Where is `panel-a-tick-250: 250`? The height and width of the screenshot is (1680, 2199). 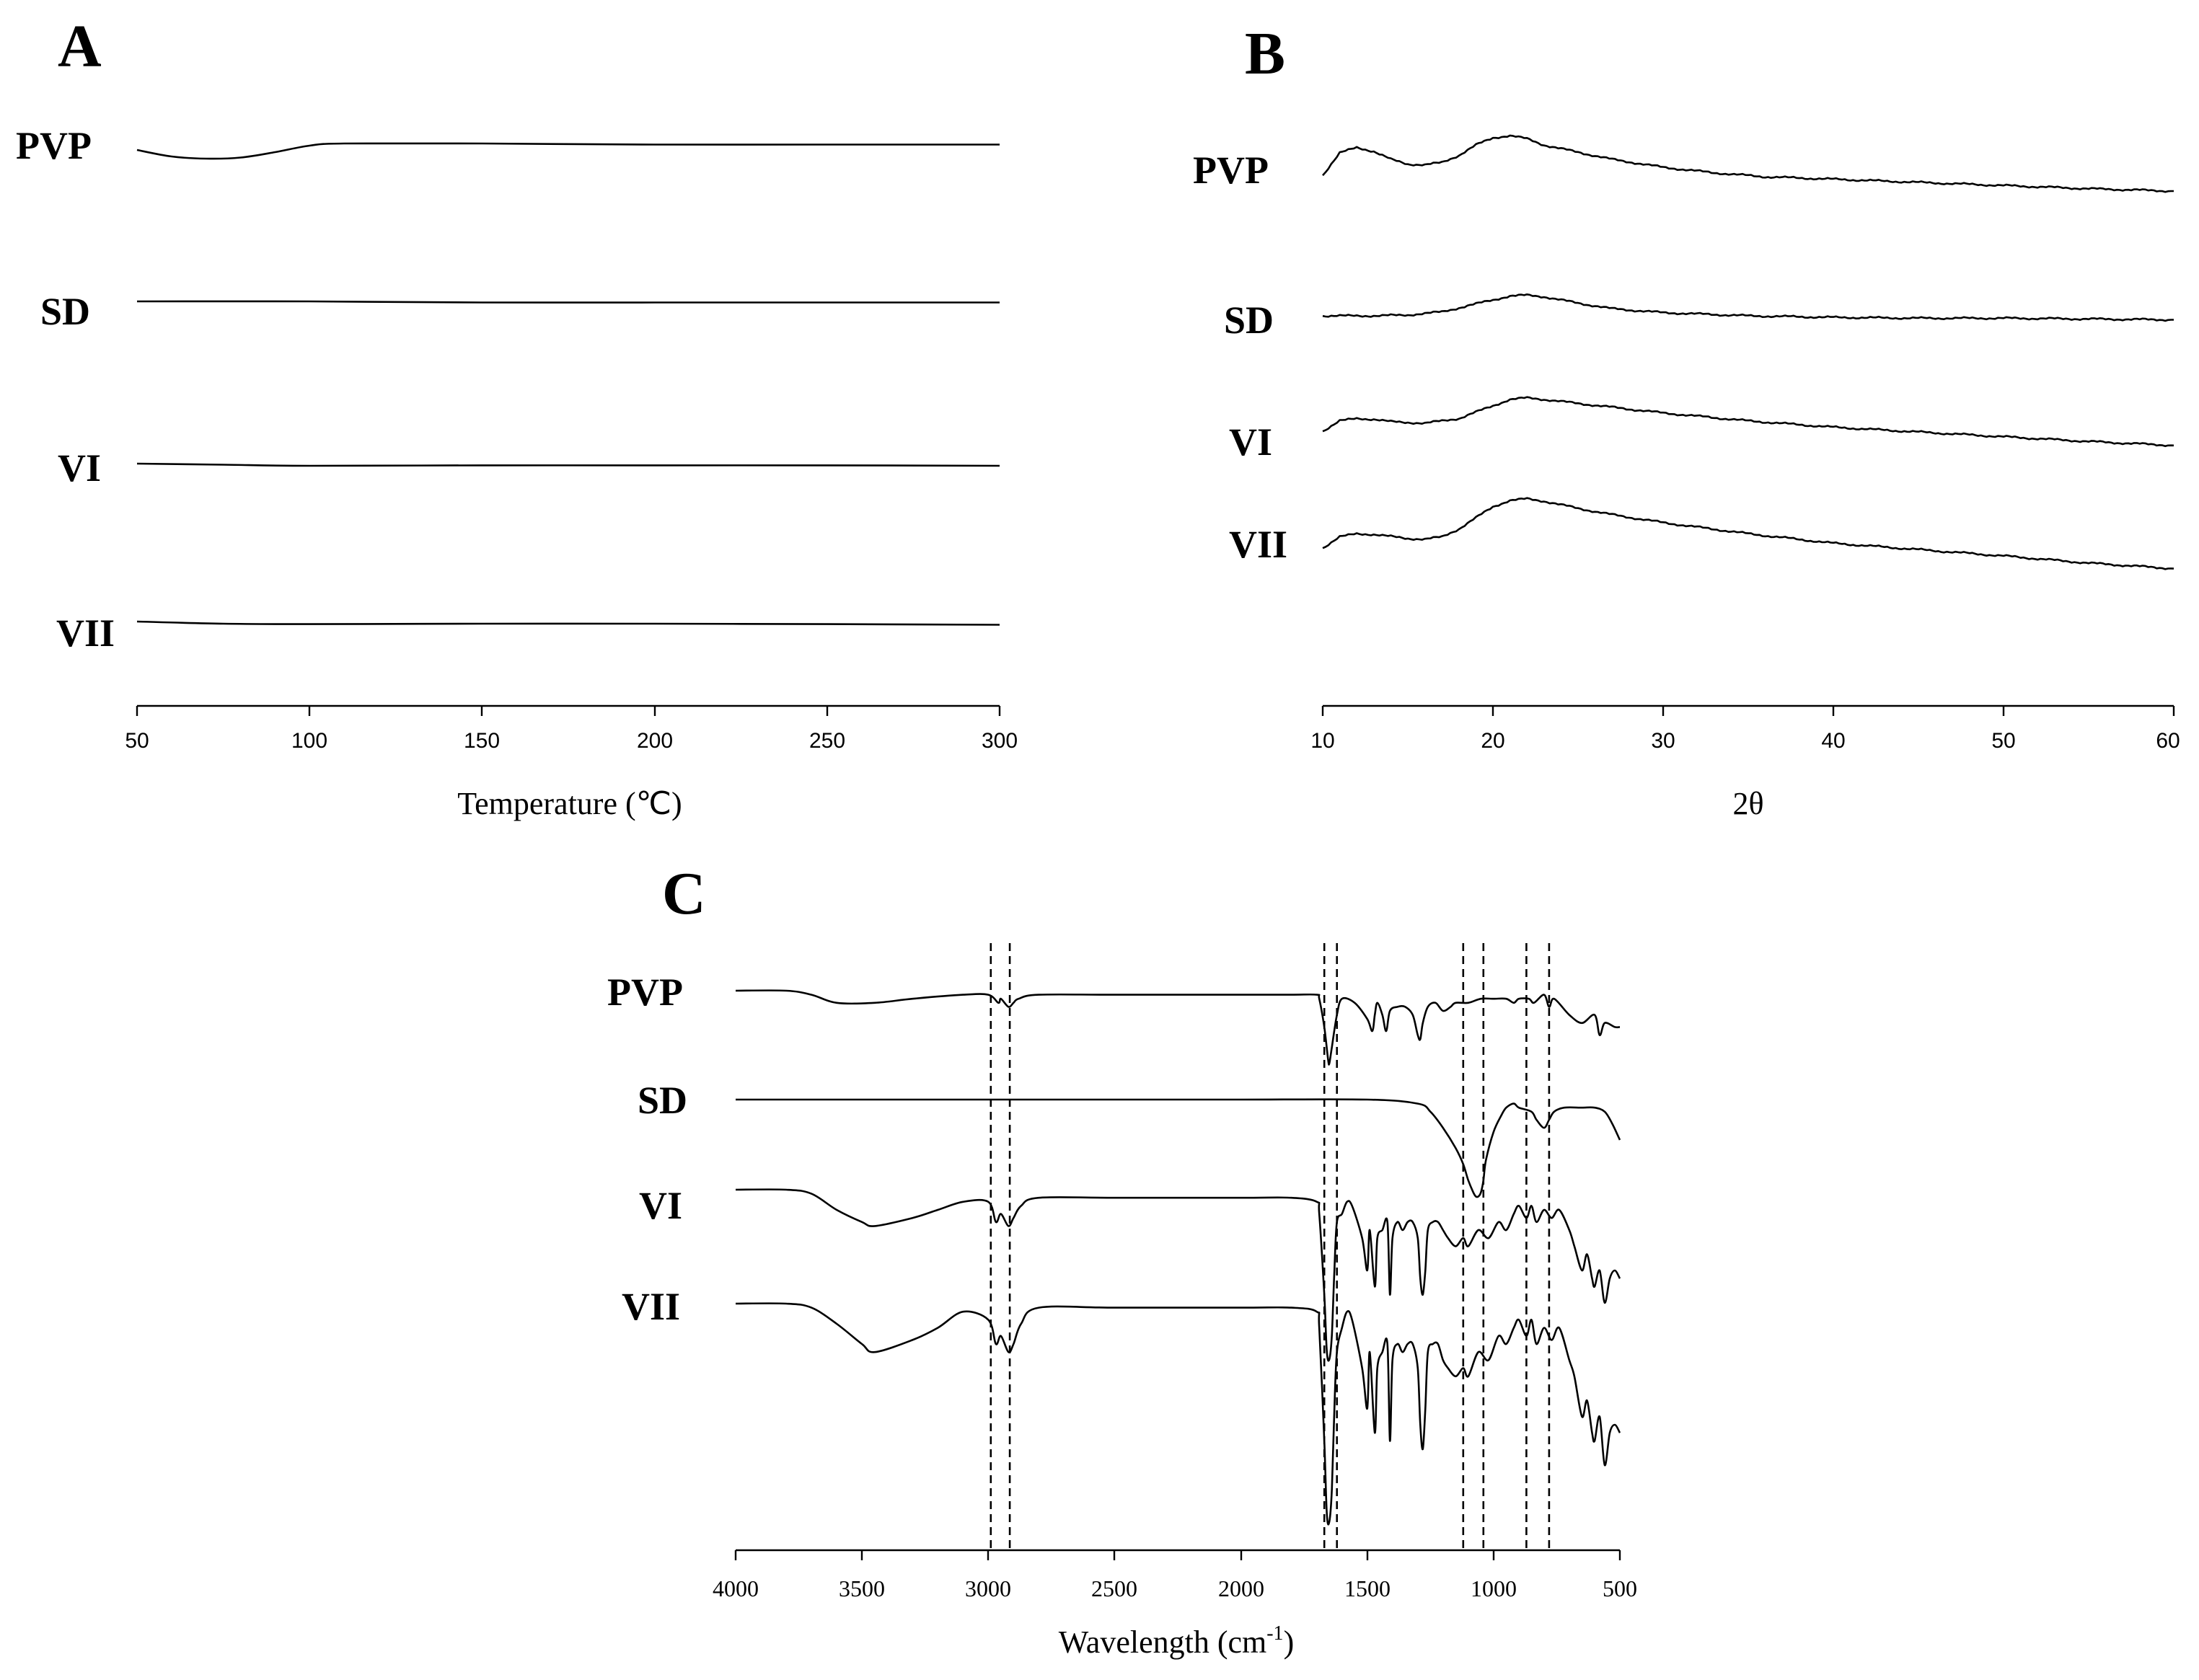 panel-a-tick-250: 250 is located at coordinates (827, 729).